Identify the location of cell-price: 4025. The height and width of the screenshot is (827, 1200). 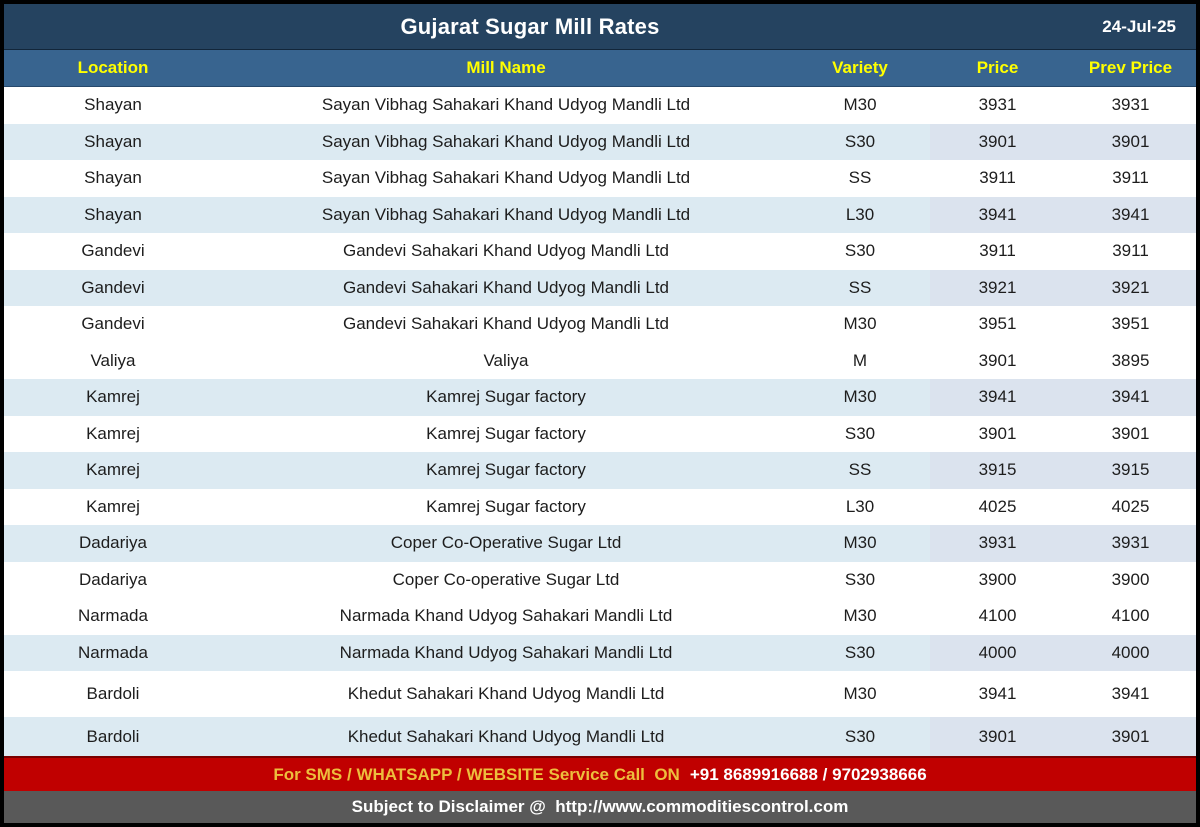
(997, 506).